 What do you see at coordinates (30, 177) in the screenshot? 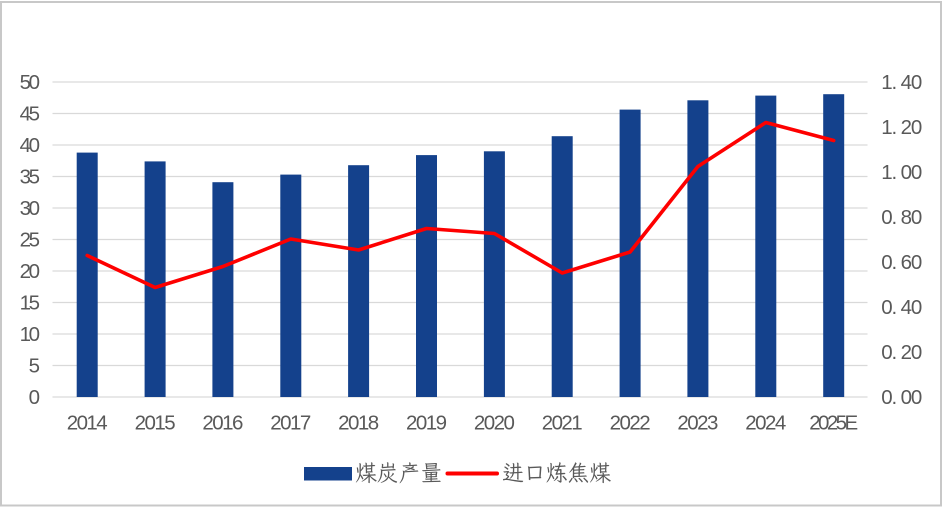
I see `svg-text: 35` at bounding box center [30, 177].